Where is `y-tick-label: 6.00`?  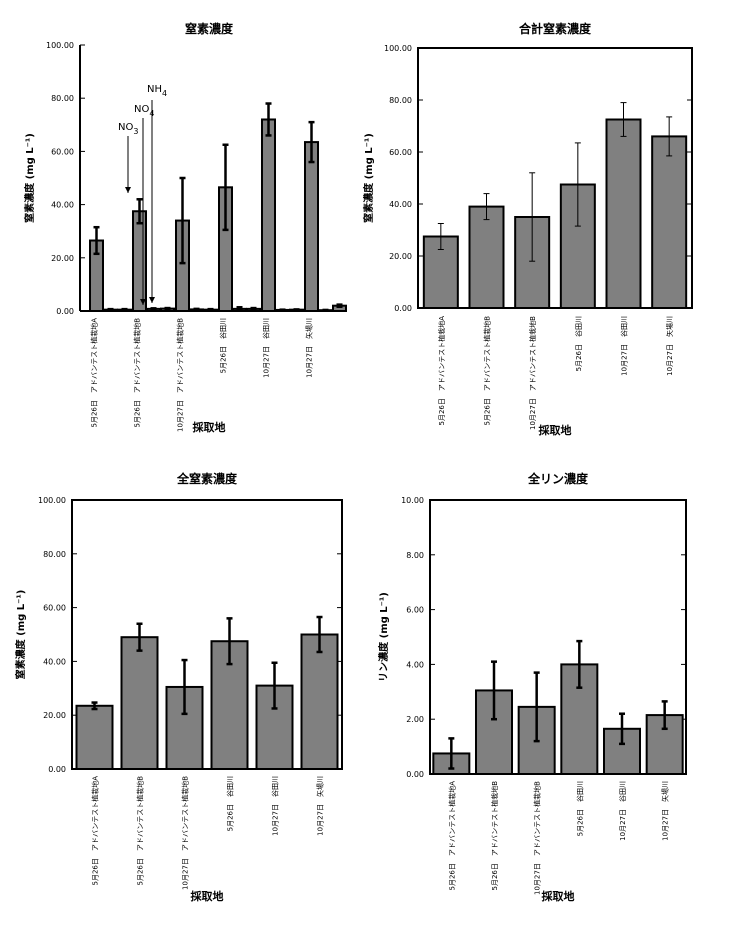 y-tick-label: 6.00 is located at coordinates (415, 610).